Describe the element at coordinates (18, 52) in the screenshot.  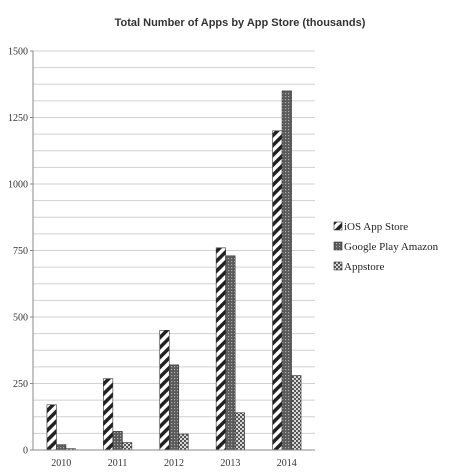
I see `y-tick-label: 1500` at that location.